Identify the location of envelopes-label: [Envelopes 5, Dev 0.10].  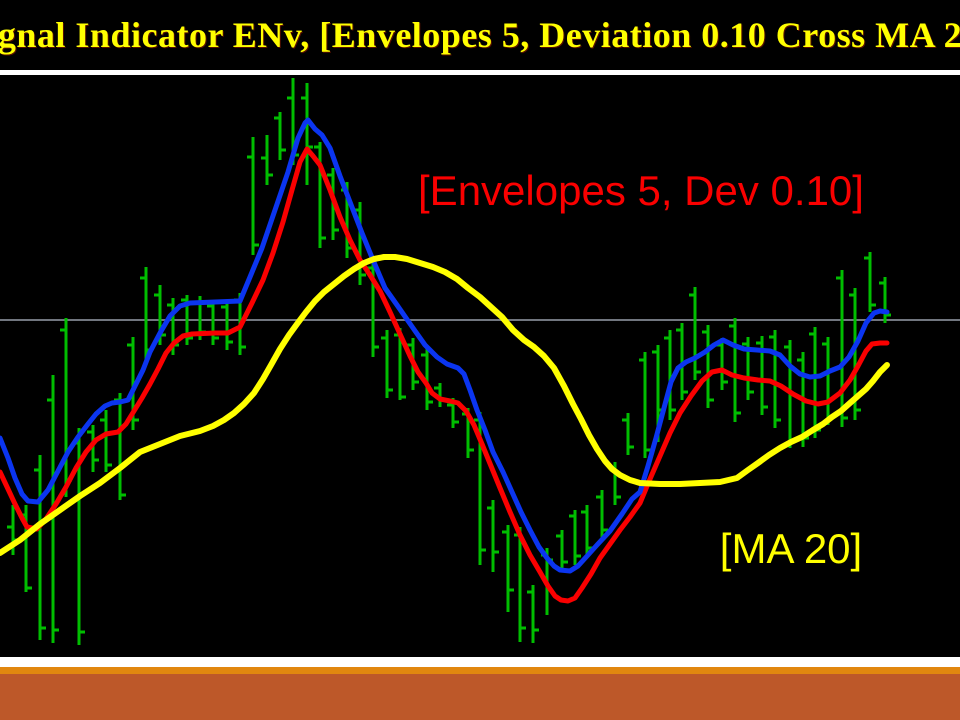
(641, 190).